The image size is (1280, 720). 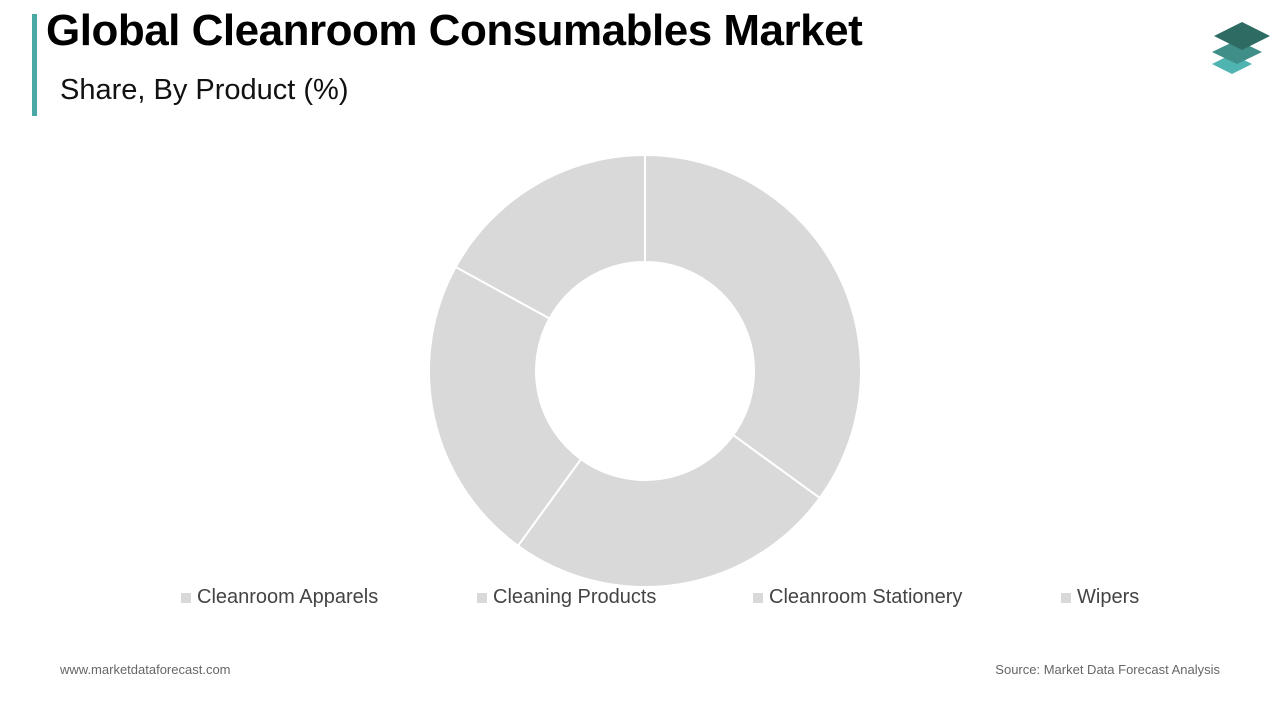 I want to click on page-title: Global Cleanroom Consumables Market, so click(x=454, y=30).